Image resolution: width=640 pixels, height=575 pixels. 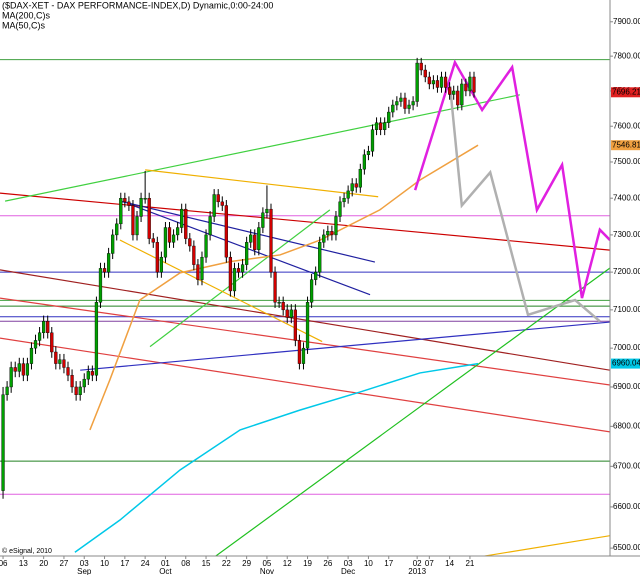 What do you see at coordinates (26, 15) in the screenshot?
I see `legend-entry: MA(200,C)s` at bounding box center [26, 15].